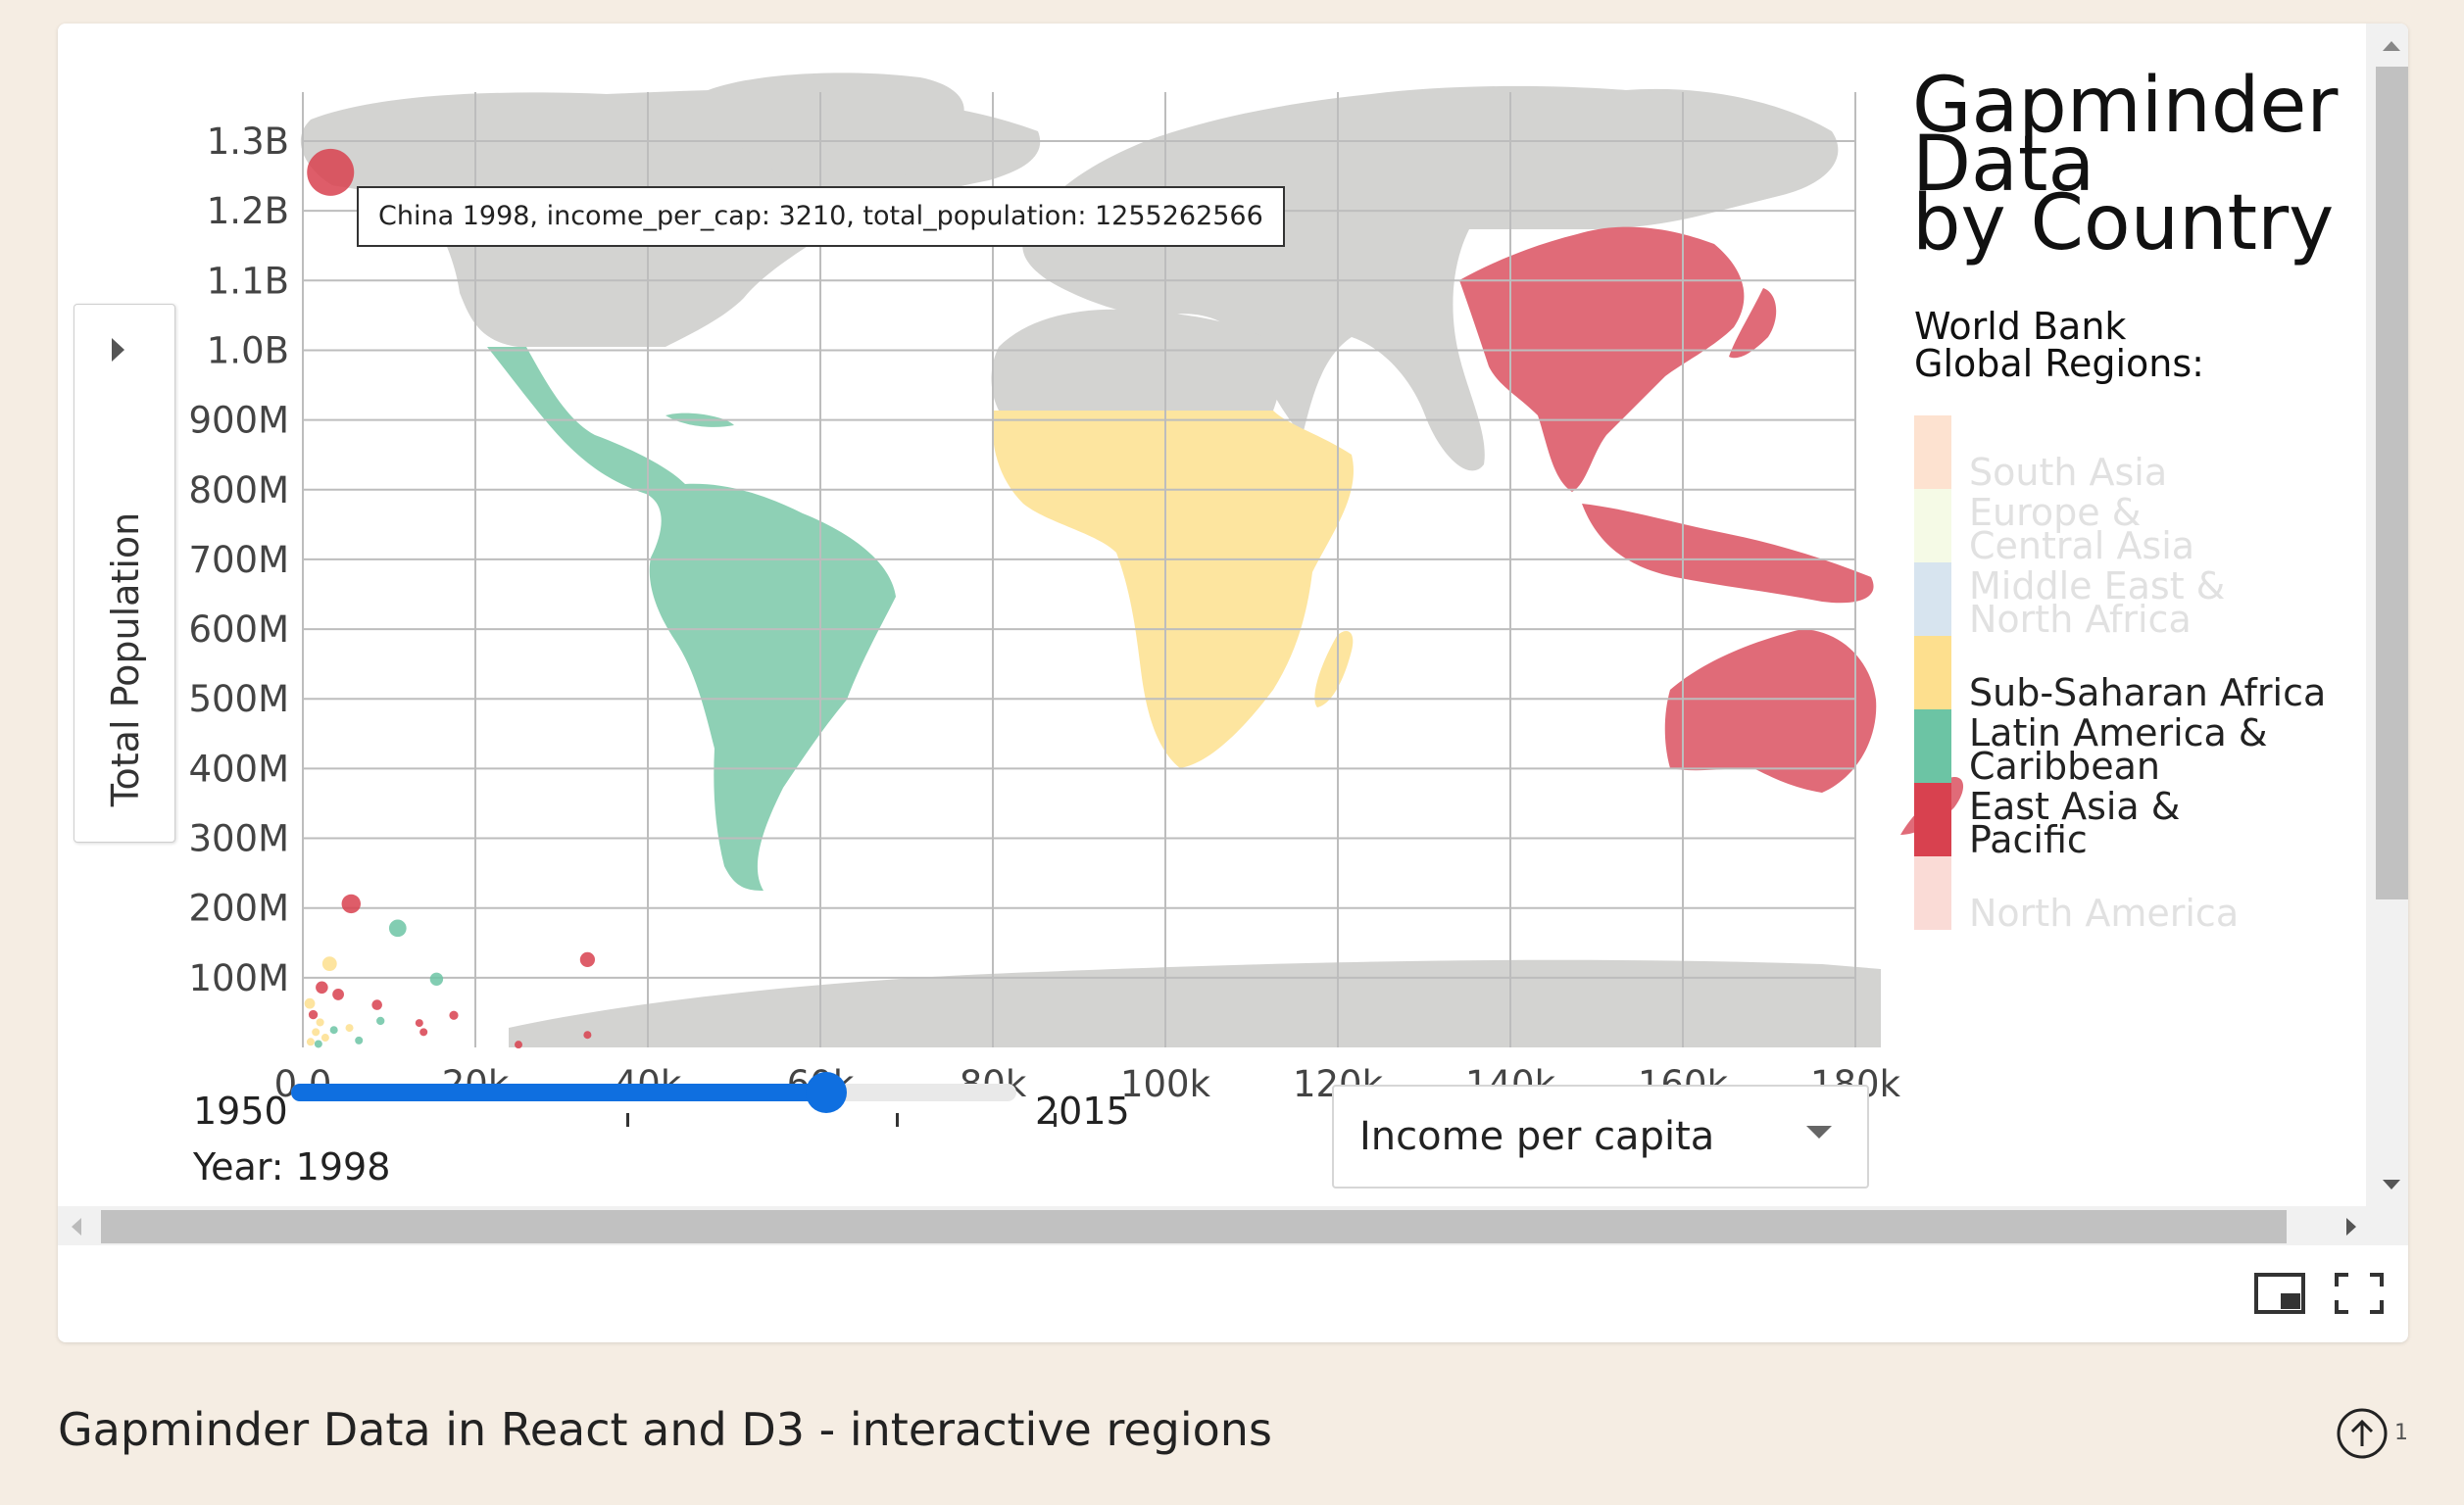 The width and height of the screenshot is (2464, 1505). I want to click on legend-label: South Asia, so click(2069, 472).